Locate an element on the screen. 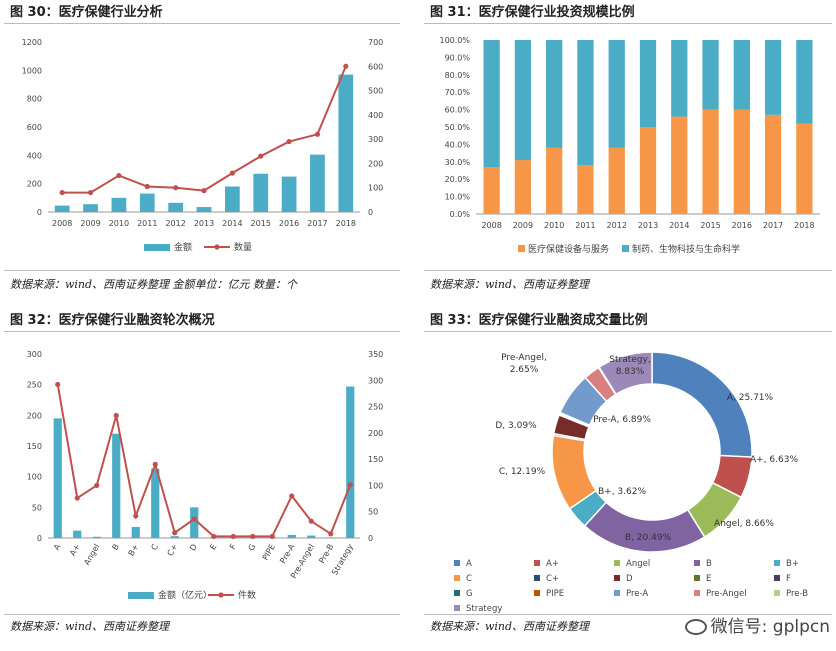 The width and height of the screenshot is (836, 651). watermark: 微信号: gplpcn is located at coordinates (757, 624).